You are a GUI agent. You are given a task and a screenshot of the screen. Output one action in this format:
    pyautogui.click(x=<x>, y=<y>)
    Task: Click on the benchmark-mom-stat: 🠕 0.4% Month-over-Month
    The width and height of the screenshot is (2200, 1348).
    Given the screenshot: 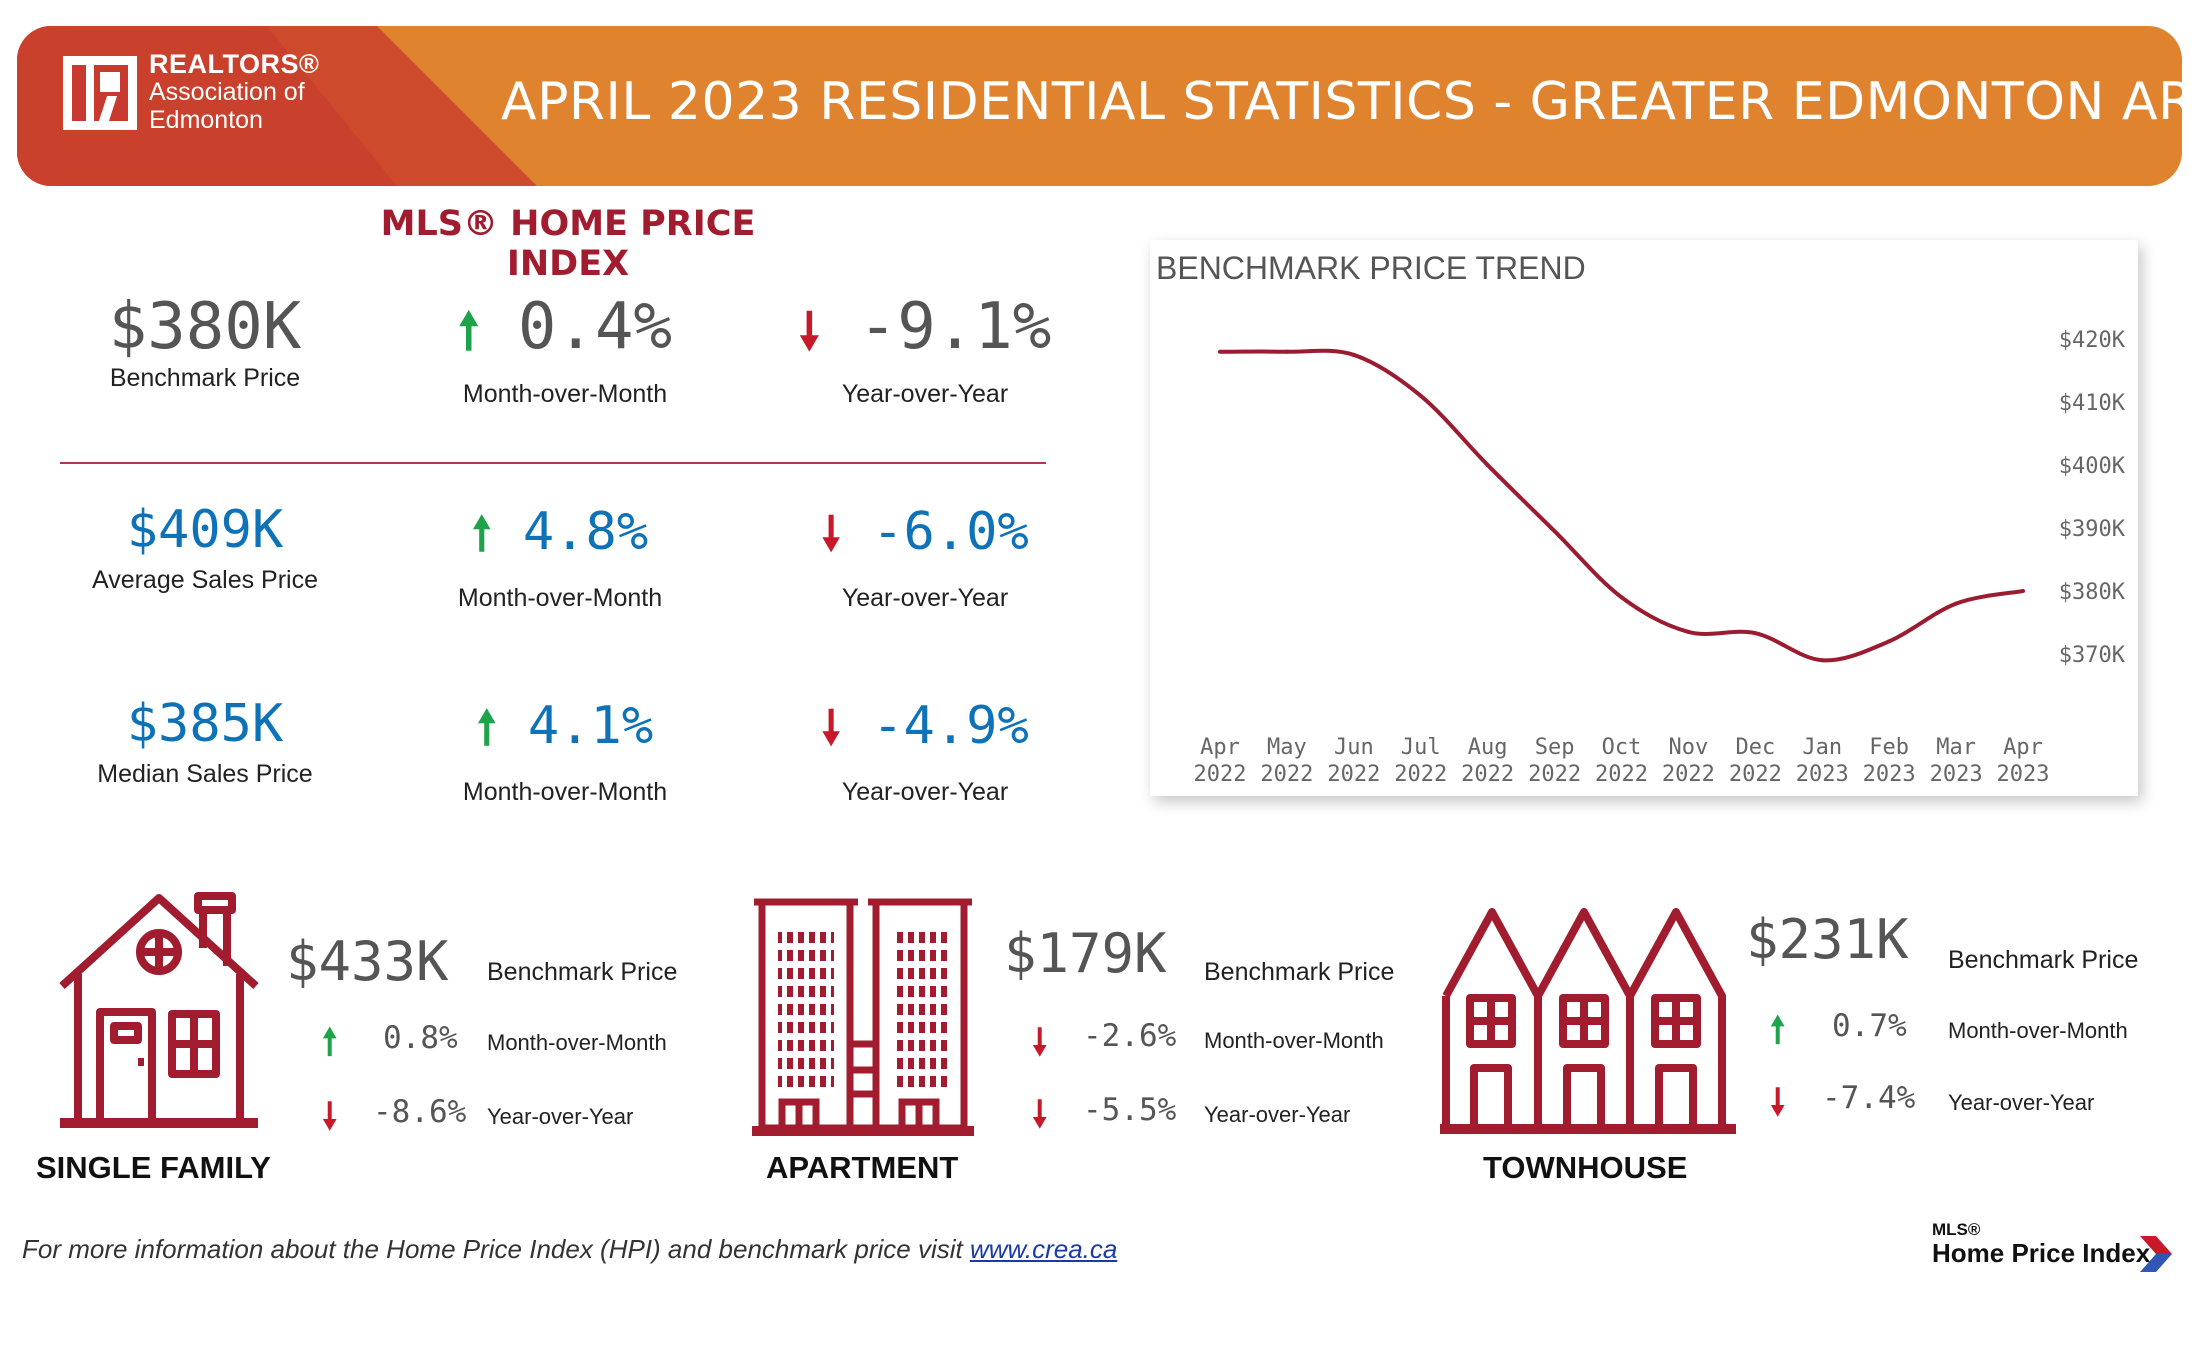 What is the action you would take?
    pyautogui.click(x=565, y=349)
    